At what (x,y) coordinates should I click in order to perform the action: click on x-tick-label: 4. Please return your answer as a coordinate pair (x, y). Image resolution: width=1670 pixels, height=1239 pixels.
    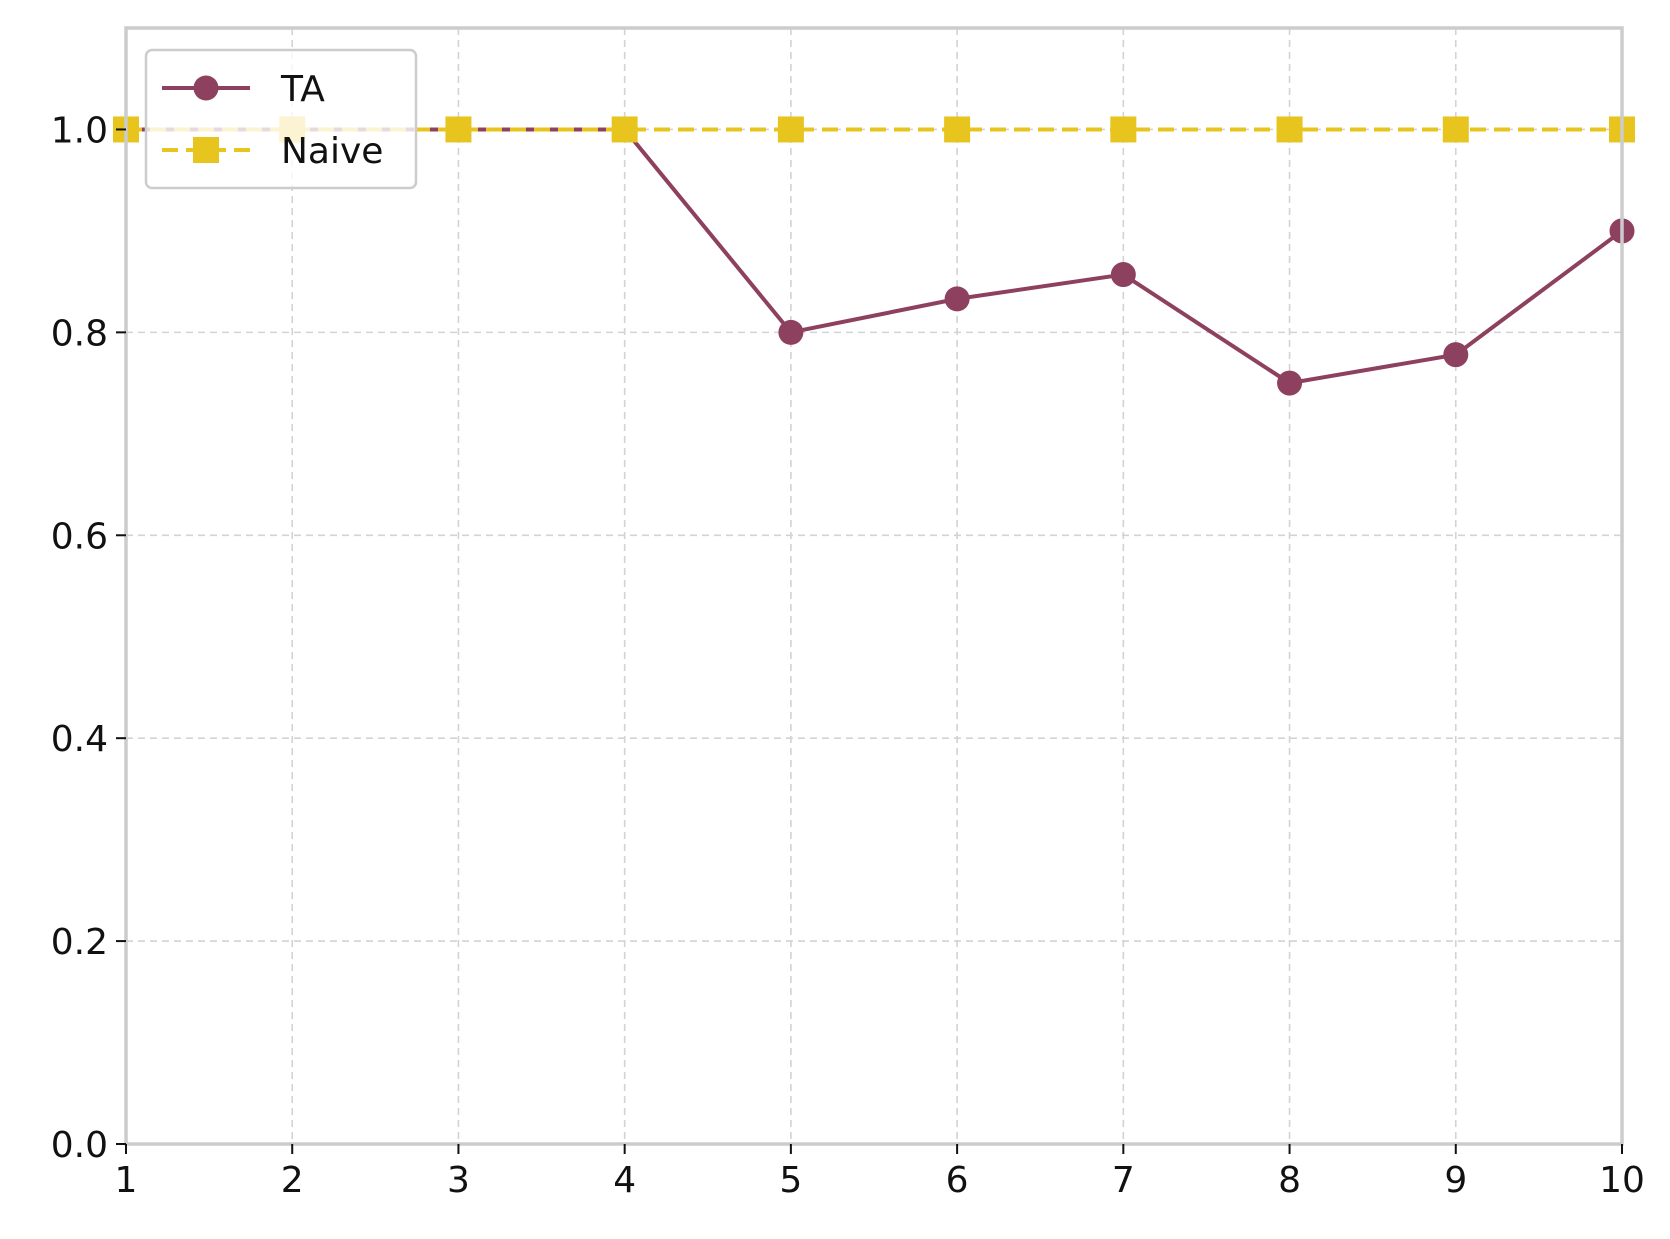
    Looking at the image, I should click on (624, 1180).